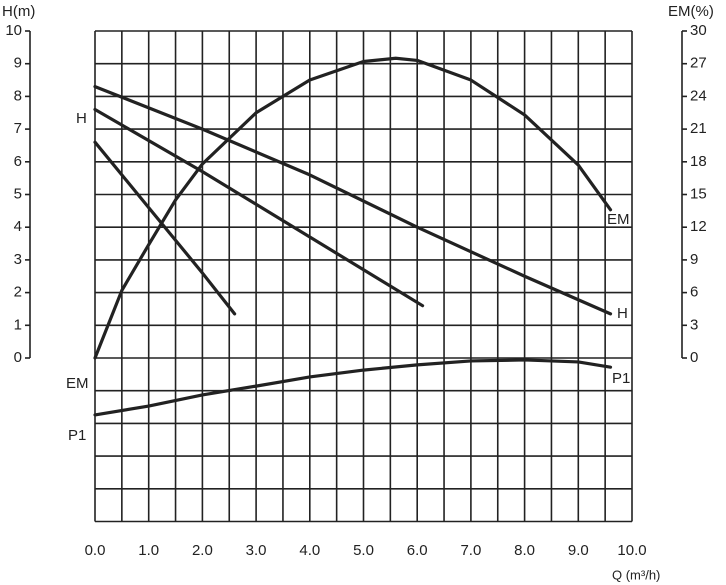  I want to click on x-tick-label: 8.0, so click(524, 550).